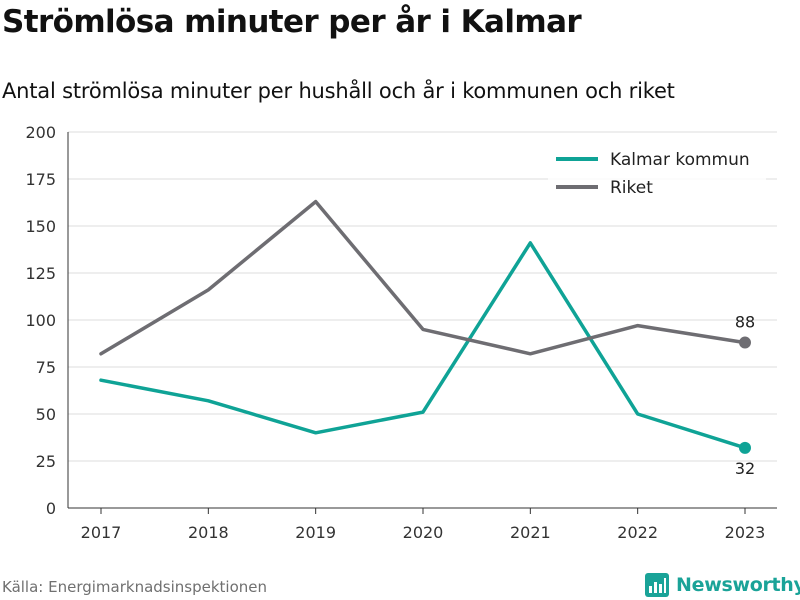  What do you see at coordinates (637, 532) in the screenshot?
I see `x-tick-label: 2022` at bounding box center [637, 532].